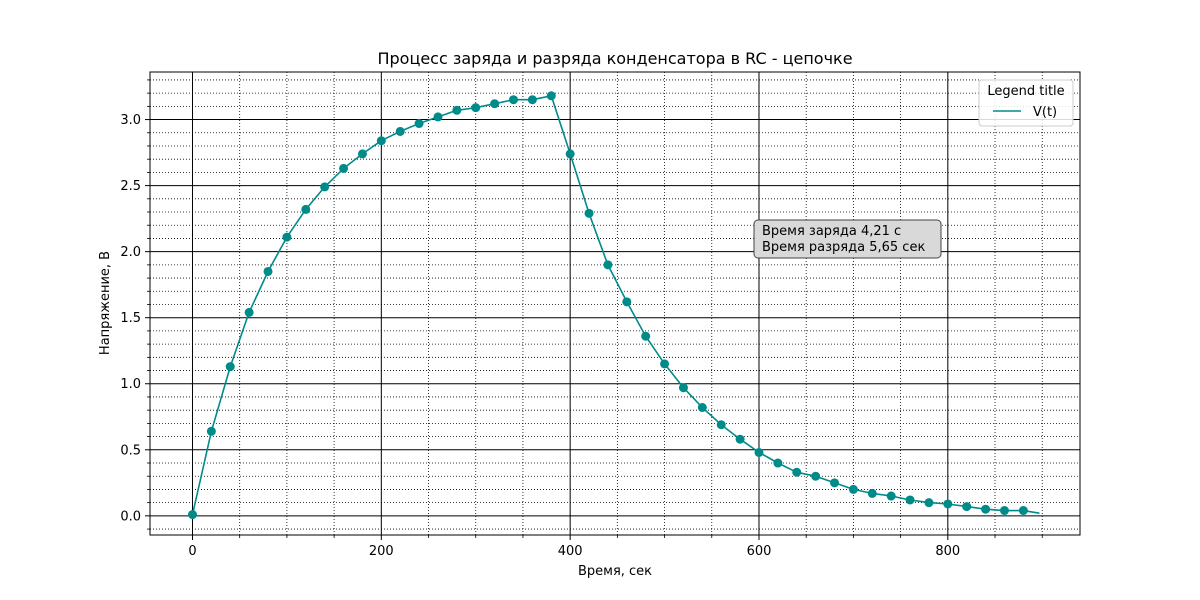 This screenshot has height=600, width=1200. What do you see at coordinates (759, 551) in the screenshot?
I see `x-tick-label: 600` at bounding box center [759, 551].